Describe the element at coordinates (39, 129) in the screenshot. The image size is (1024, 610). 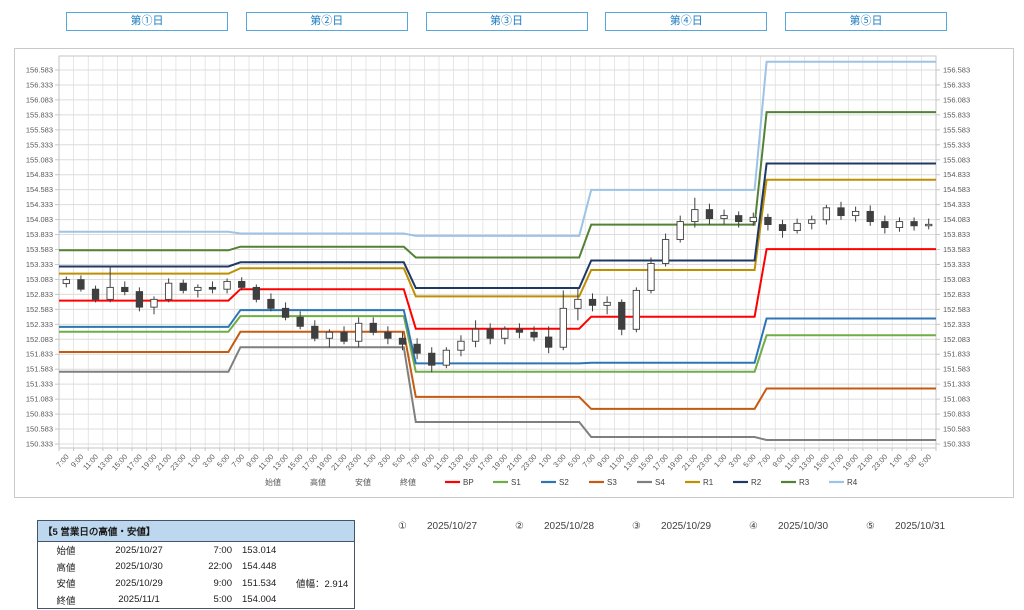
I see `svg-text: 155.583` at that location.